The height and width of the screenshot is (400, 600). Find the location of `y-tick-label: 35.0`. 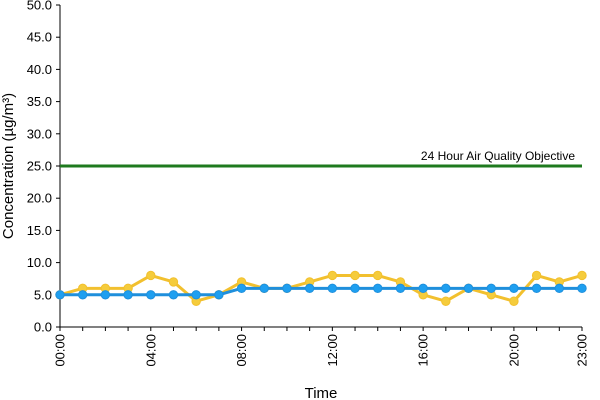

y-tick-label: 35.0 is located at coordinates (39, 101).